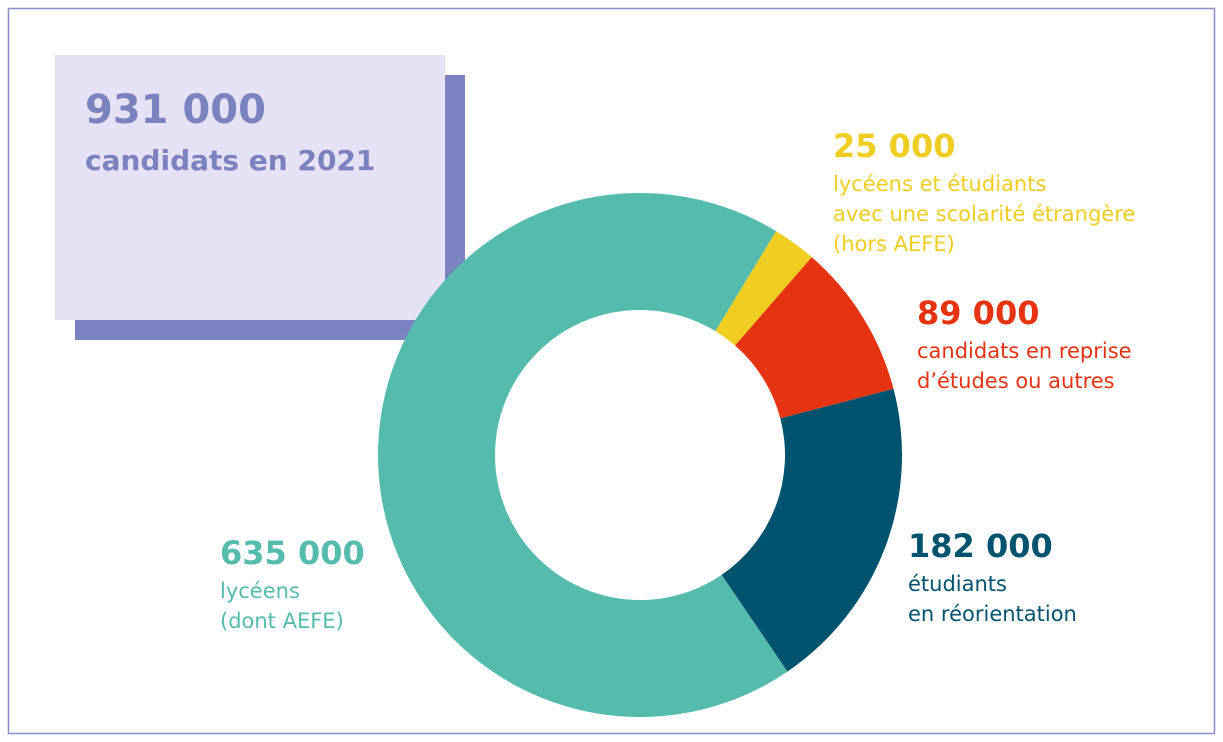 The width and height of the screenshot is (1223, 742). I want to click on chart-subtitle: candidats en 2021, so click(230, 160).